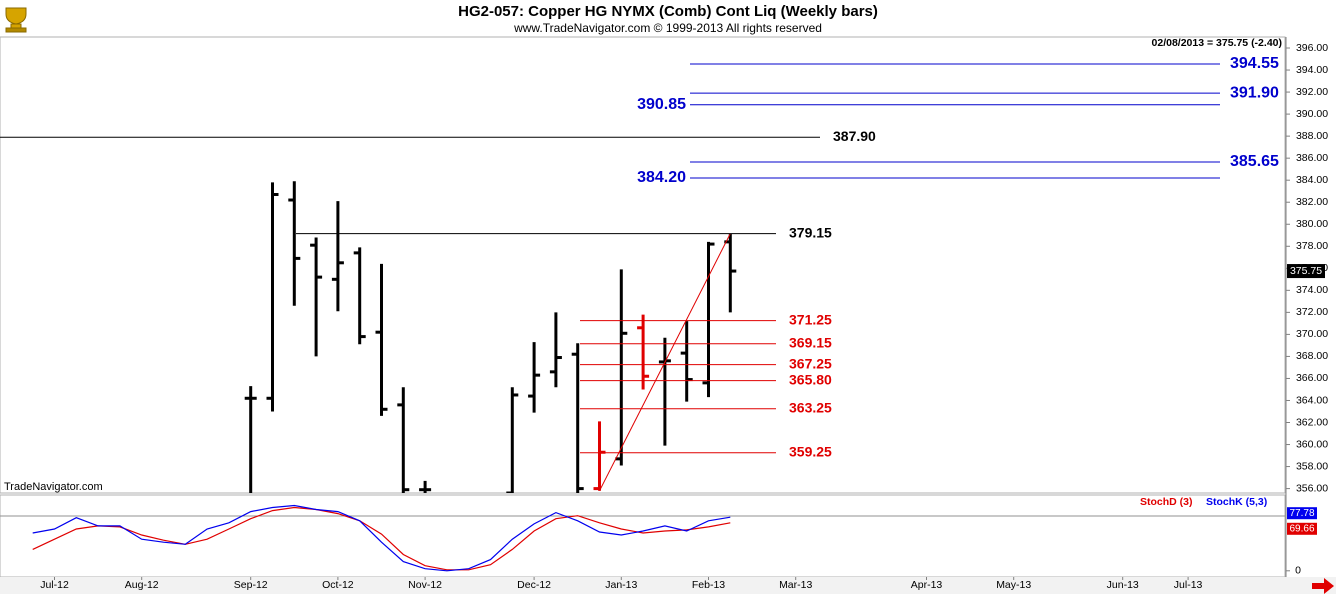  What do you see at coordinates (1312, 488) in the screenshot?
I see `y-tick-label: 356.00` at bounding box center [1312, 488].